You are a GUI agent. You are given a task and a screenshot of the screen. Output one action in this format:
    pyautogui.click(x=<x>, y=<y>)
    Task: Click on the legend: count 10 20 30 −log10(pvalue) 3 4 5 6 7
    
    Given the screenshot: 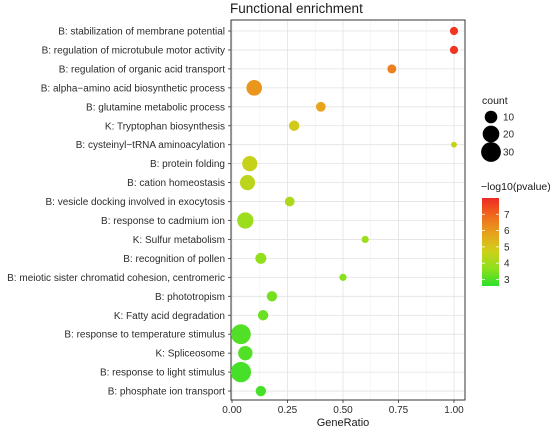 What is the action you would take?
    pyautogui.click(x=515, y=190)
    